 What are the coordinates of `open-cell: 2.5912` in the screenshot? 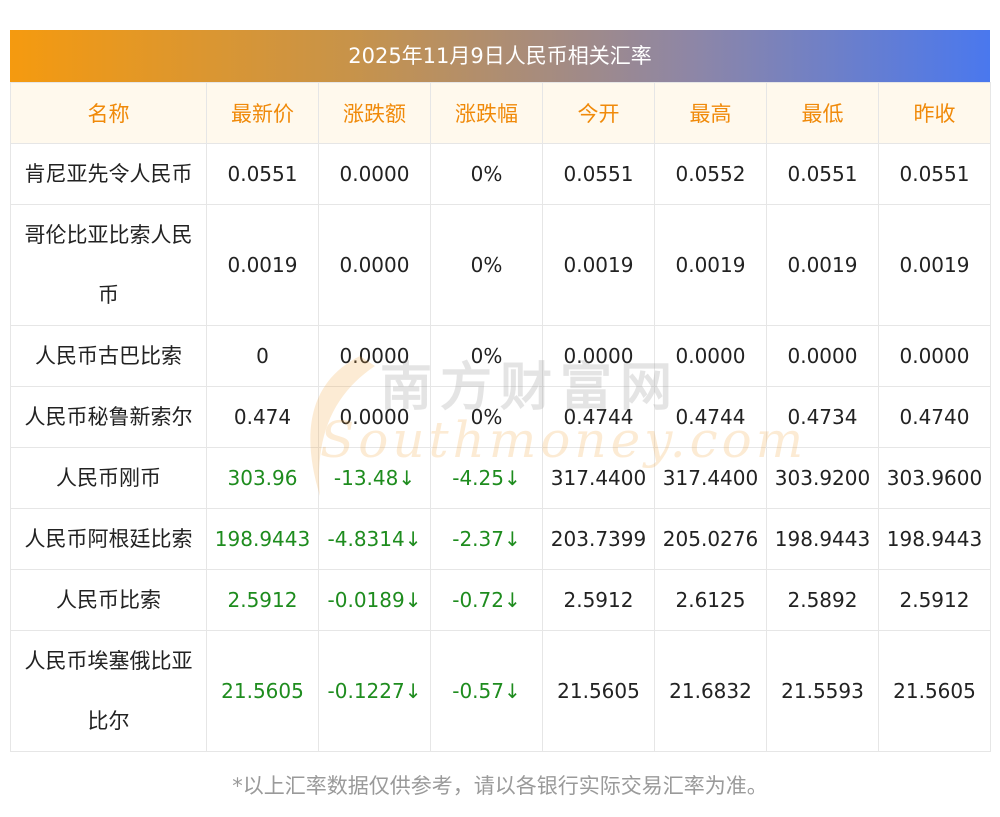 It's located at (598, 600).